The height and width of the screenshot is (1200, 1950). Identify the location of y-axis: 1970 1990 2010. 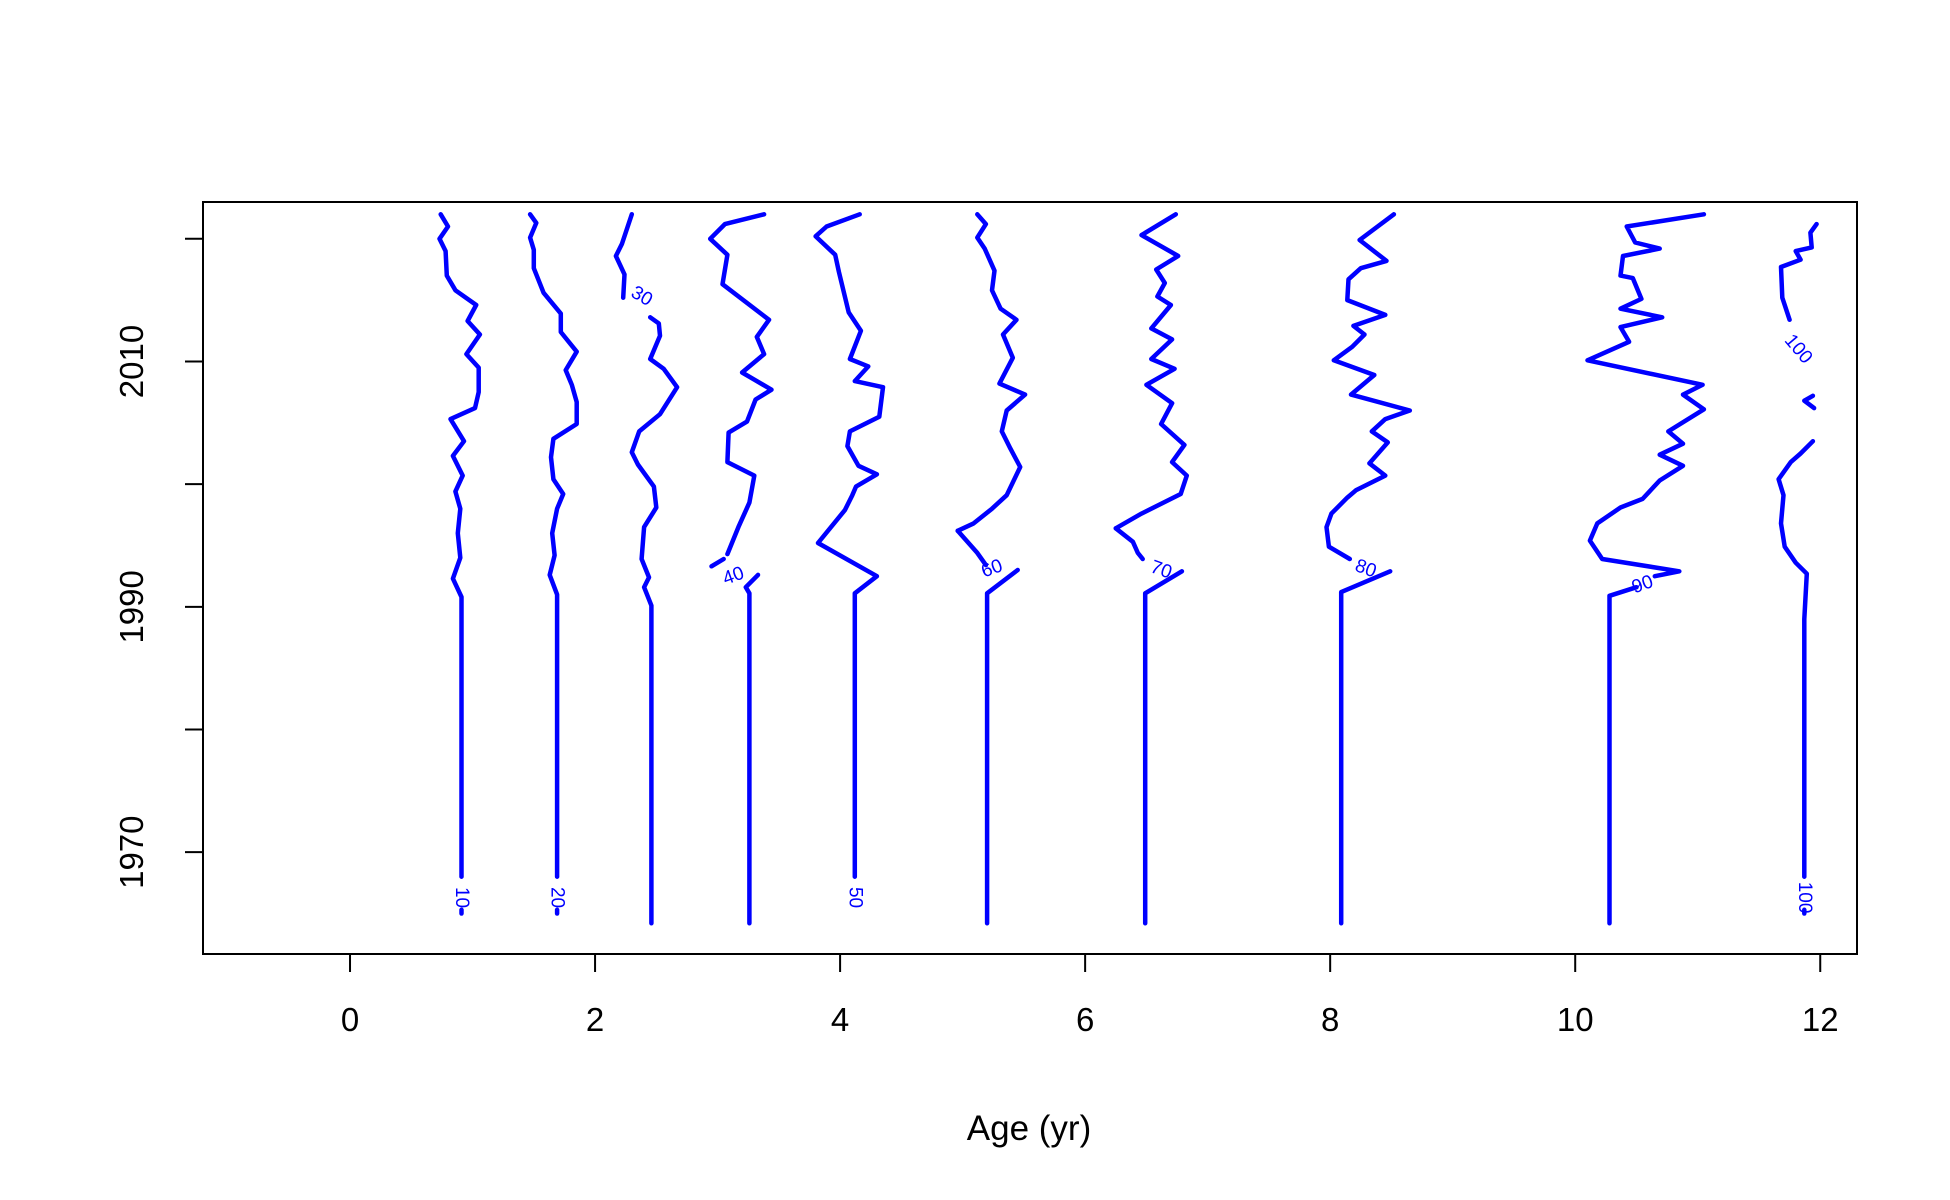
(158, 563).